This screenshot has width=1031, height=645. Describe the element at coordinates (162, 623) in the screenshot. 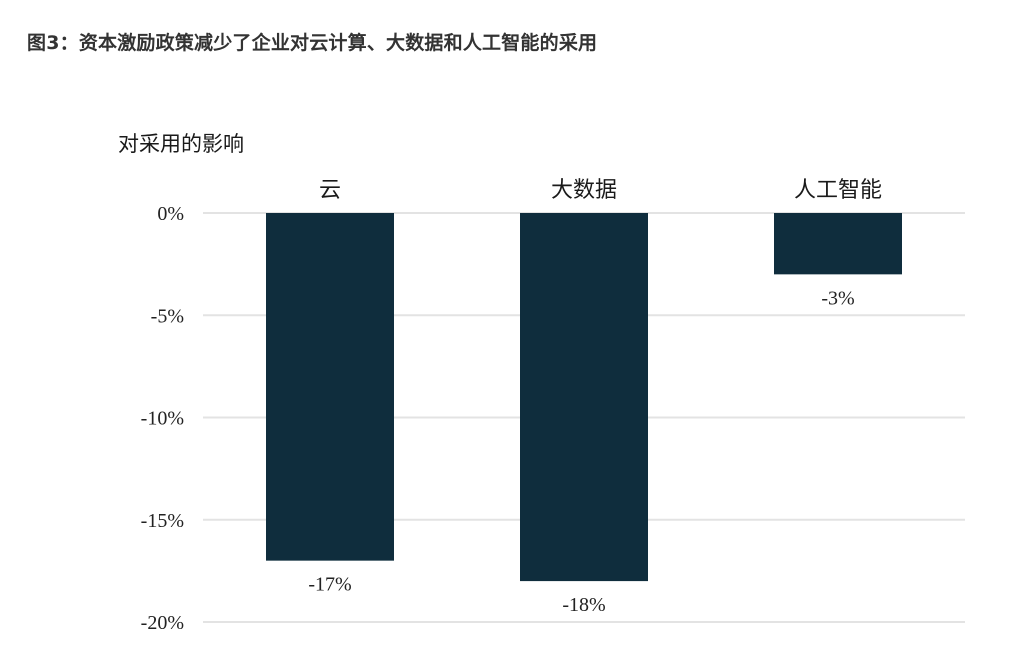

I see `y-tick-label: -20%` at that location.